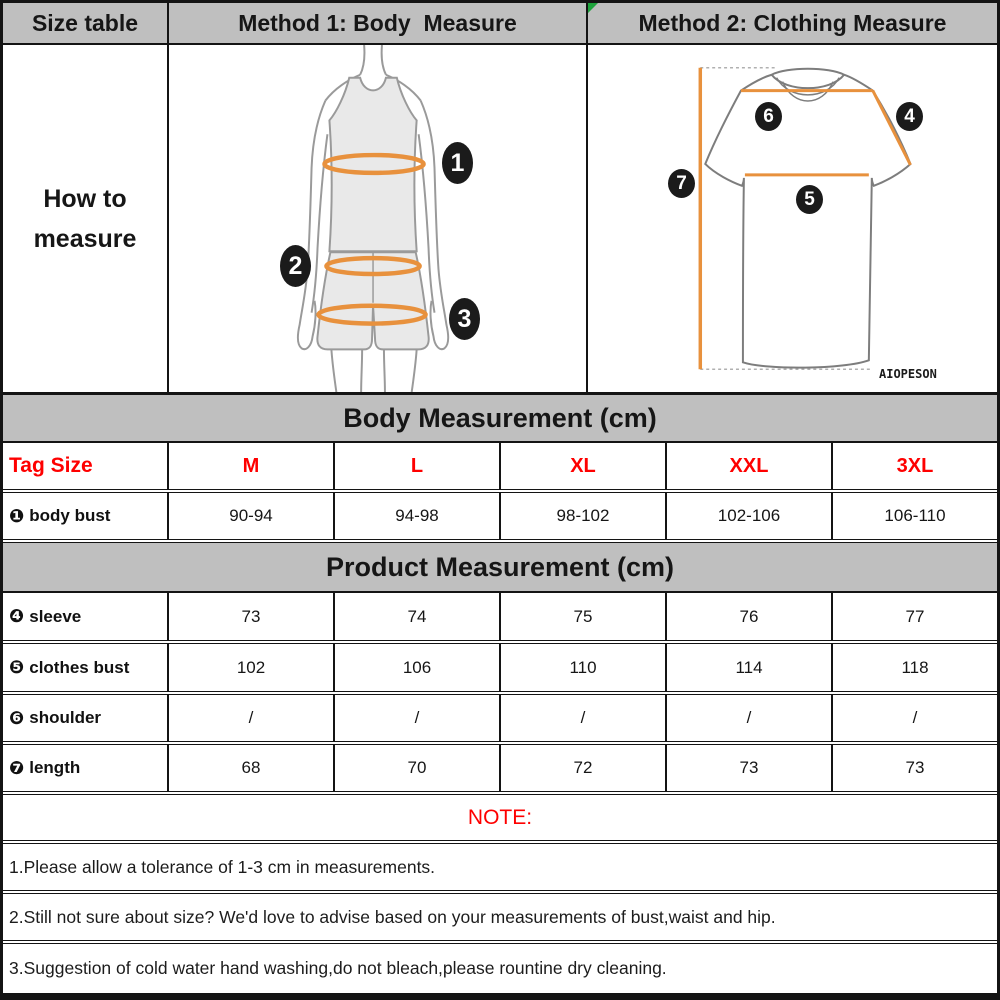  I want to click on shoulder-row: ❻ shoulder / / / / /, so click(500, 720).